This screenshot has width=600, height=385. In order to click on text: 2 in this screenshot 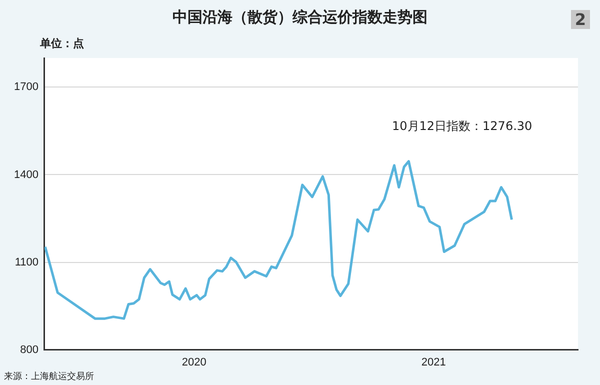, I will do `click(580, 19)`.